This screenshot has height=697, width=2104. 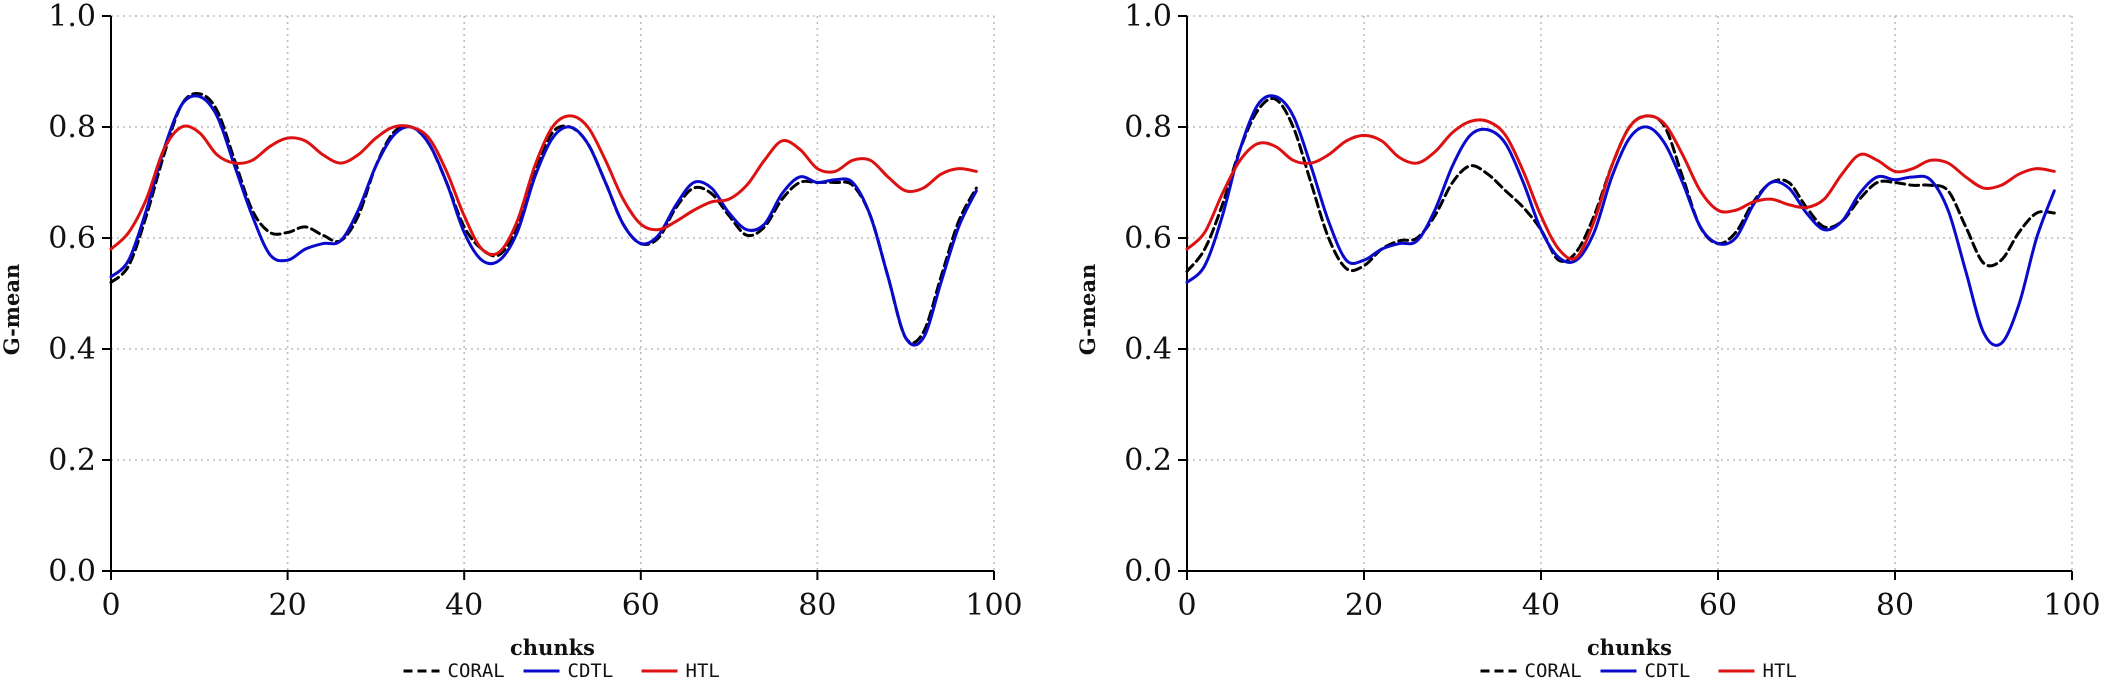 I want to click on series-line-cdtl, so click(x=543, y=220).